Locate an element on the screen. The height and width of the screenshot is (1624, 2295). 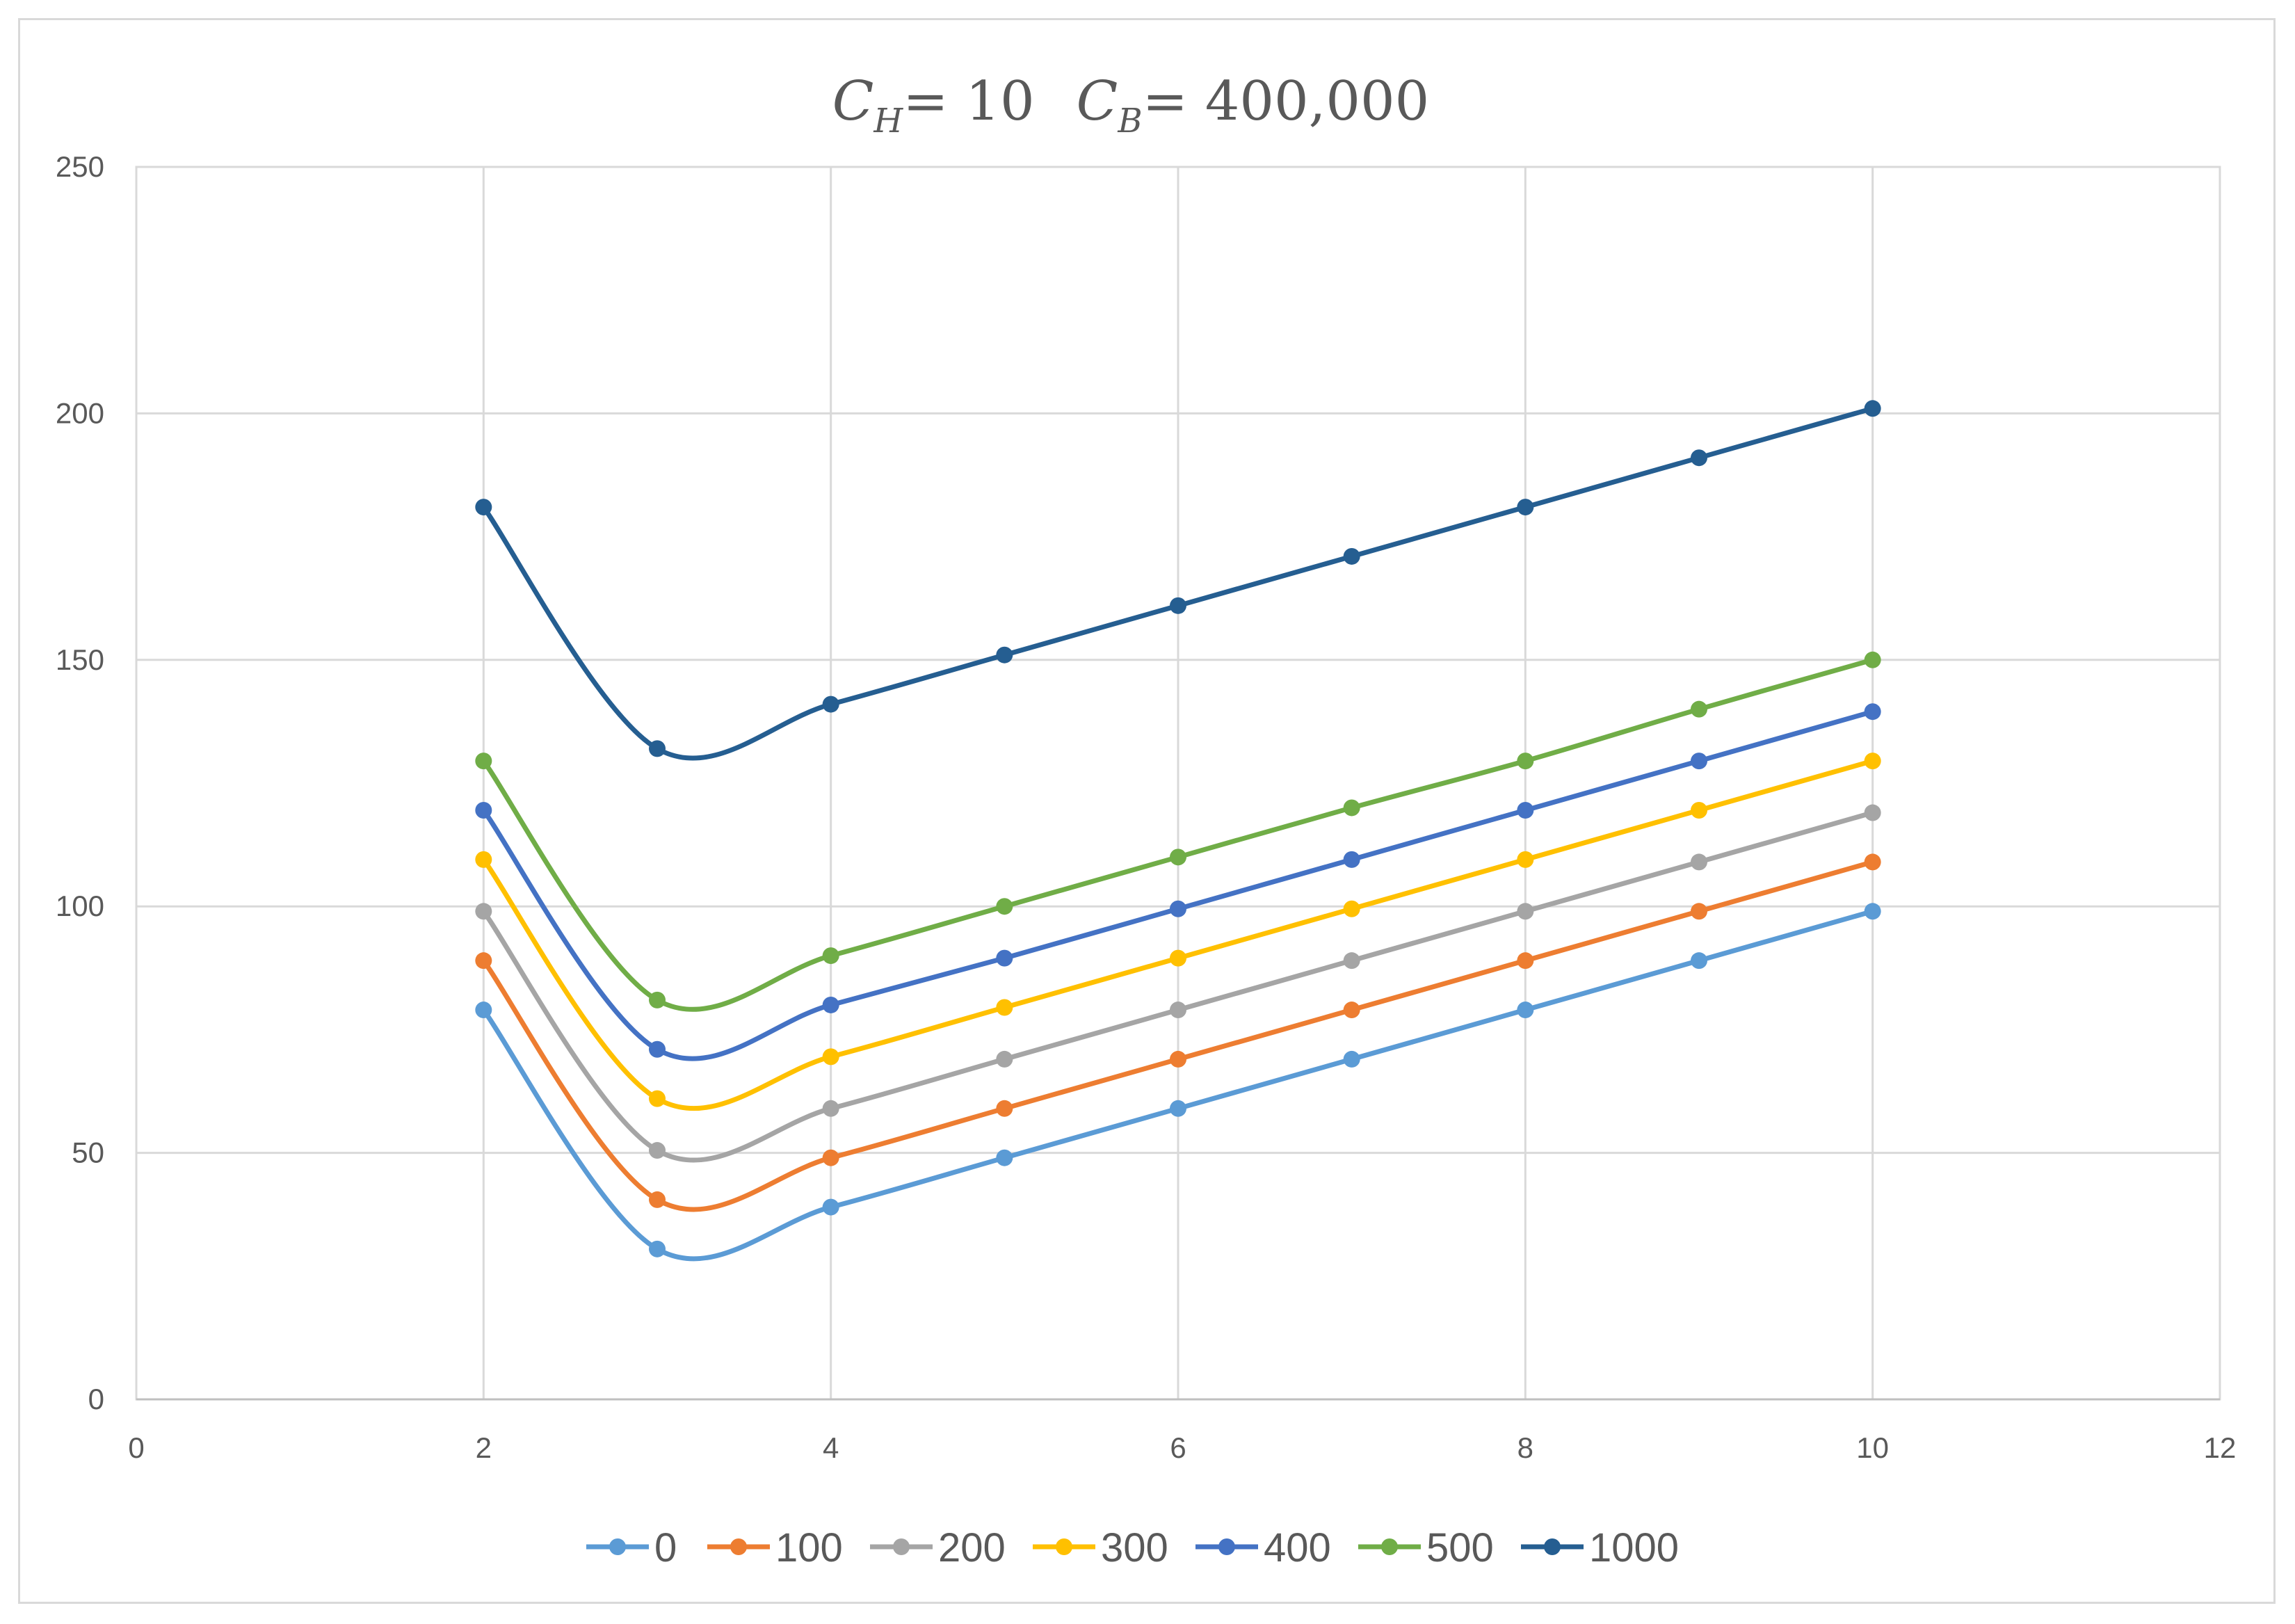
legend-item-0: 0 is located at coordinates (631, 1548).